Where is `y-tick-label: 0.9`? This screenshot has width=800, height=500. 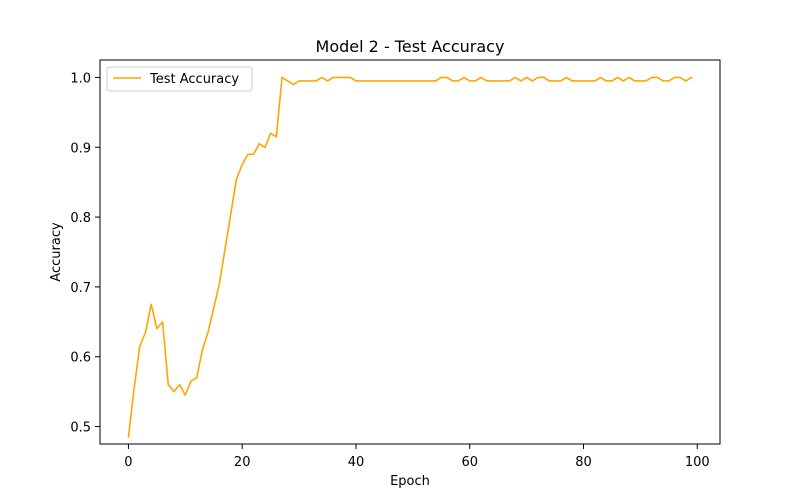 y-tick-label: 0.9 is located at coordinates (80, 148).